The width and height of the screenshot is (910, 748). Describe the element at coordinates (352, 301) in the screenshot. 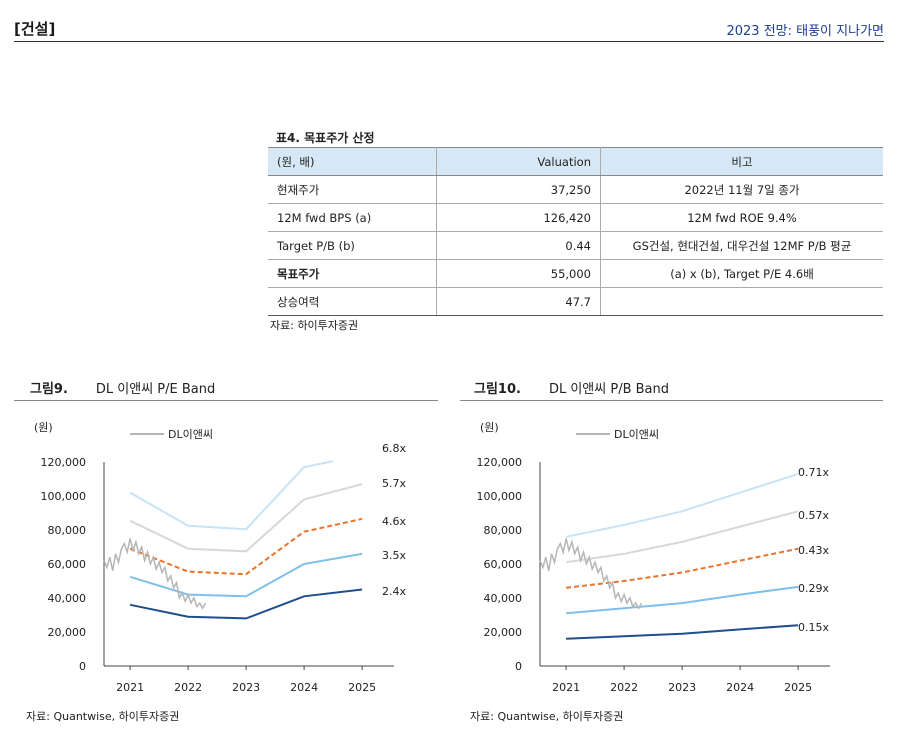

I see `row-label: 상승여력` at that location.